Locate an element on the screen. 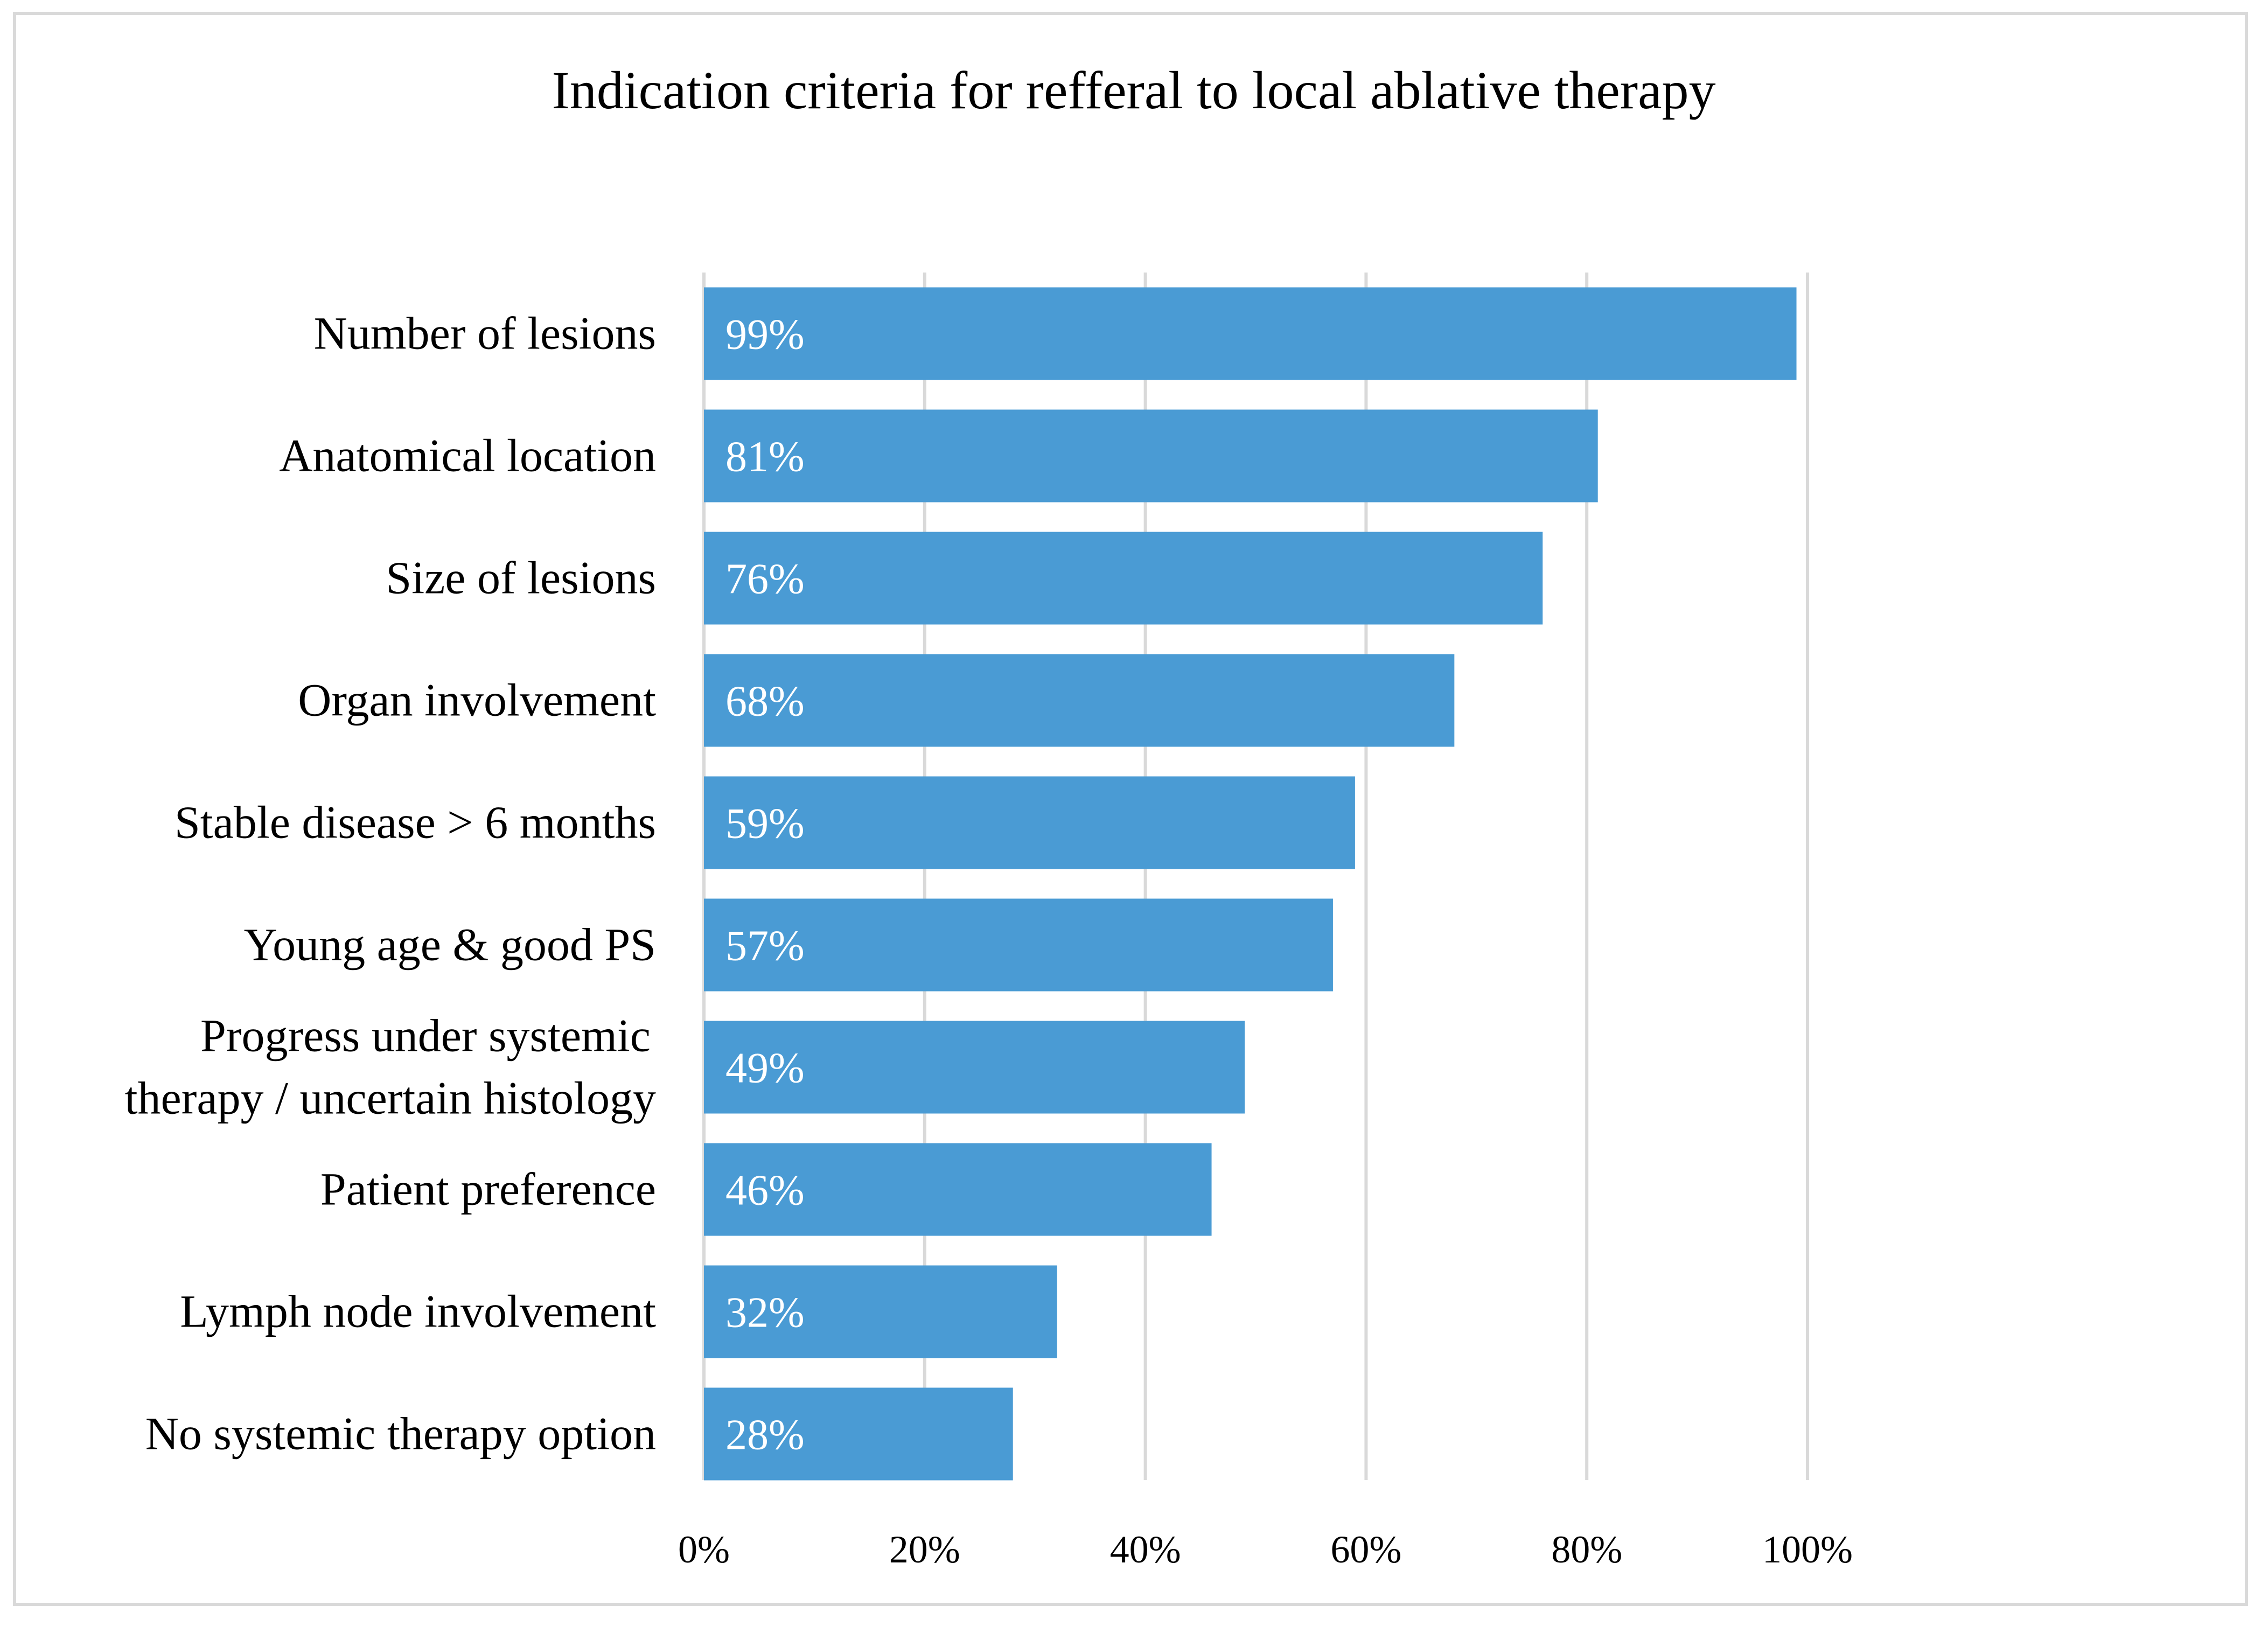  data-label: 76% is located at coordinates (765, 579).